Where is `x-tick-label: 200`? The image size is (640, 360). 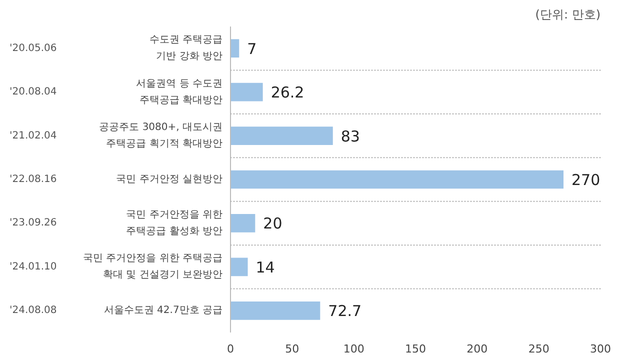
x-tick-label: 200 is located at coordinates (477, 349).